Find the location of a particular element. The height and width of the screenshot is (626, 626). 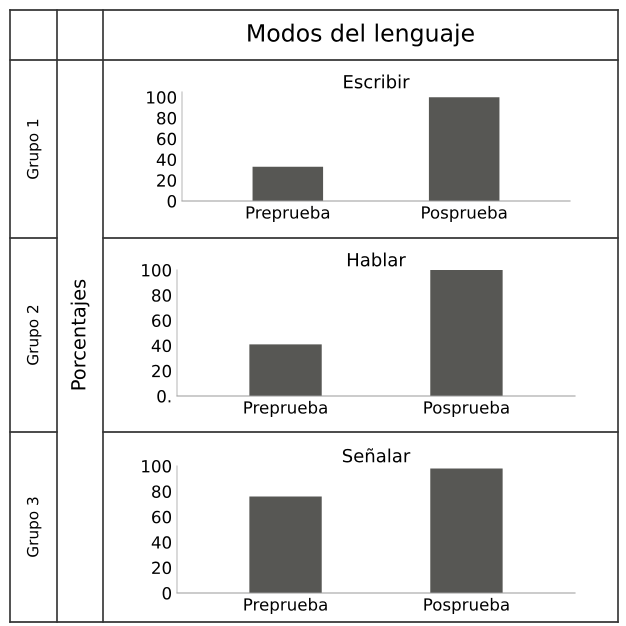

chart-title: Señalar is located at coordinates (376, 455).